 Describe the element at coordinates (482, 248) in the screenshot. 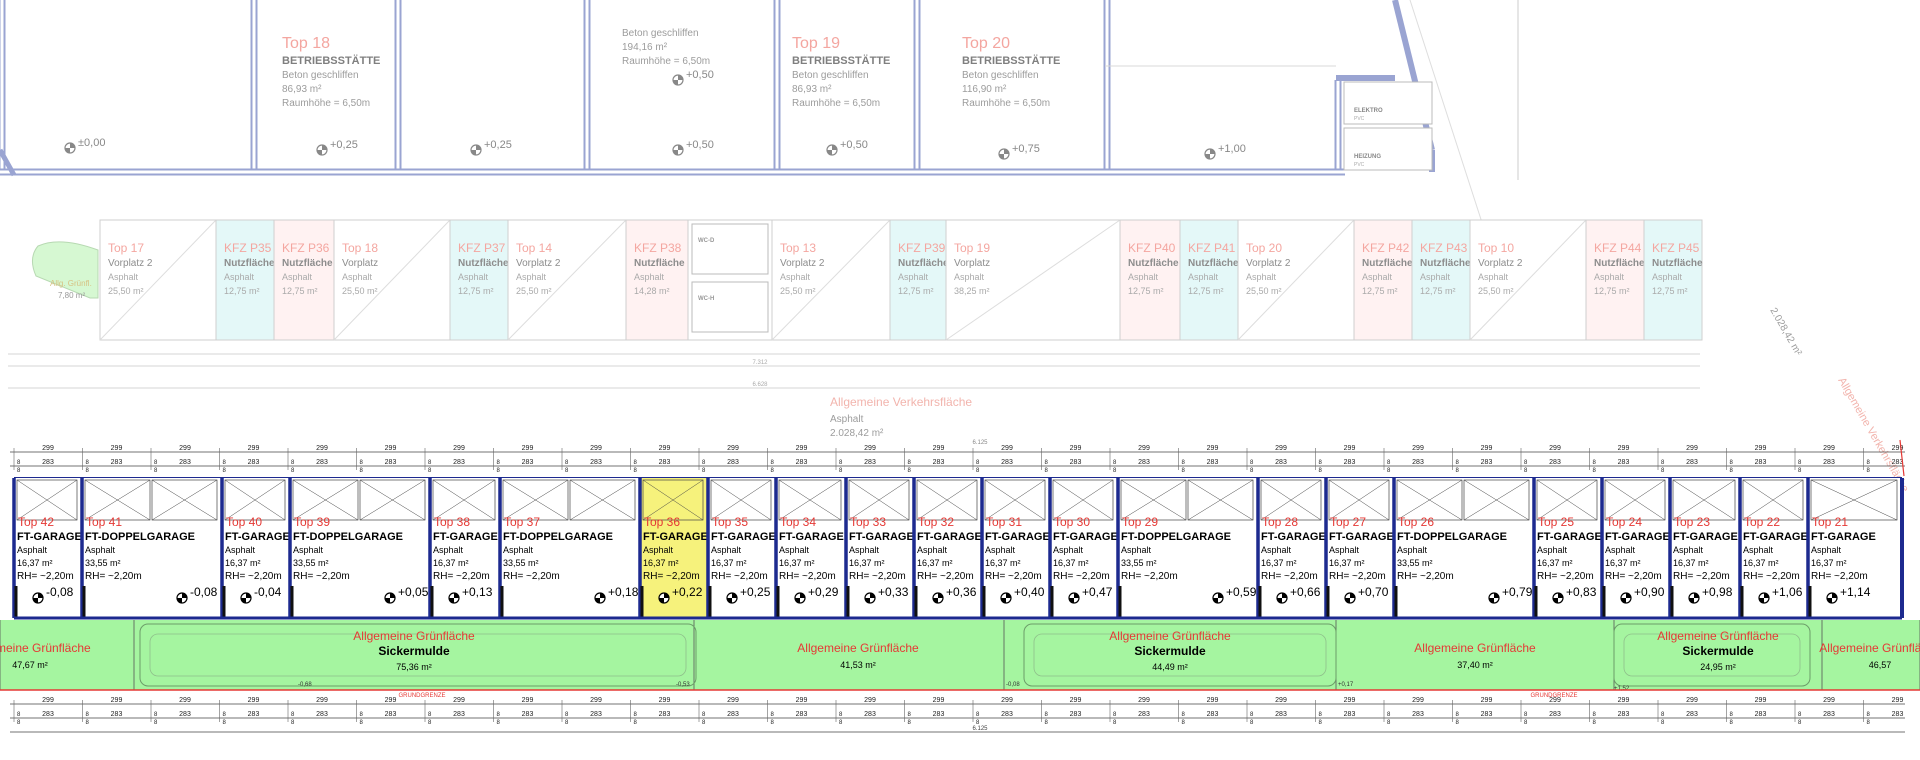

I see `forecourt-title: KFZ P37` at that location.